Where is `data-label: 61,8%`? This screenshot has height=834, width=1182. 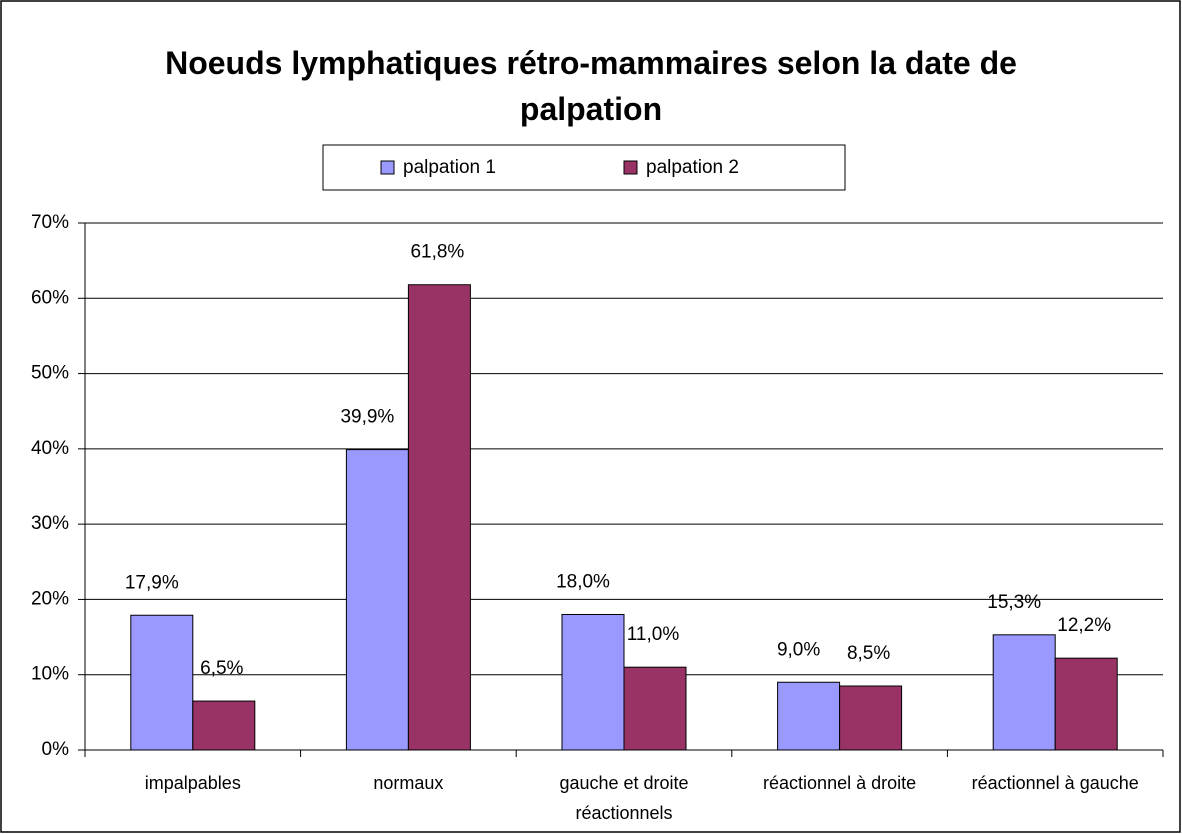
data-label: 61,8% is located at coordinates (437, 252).